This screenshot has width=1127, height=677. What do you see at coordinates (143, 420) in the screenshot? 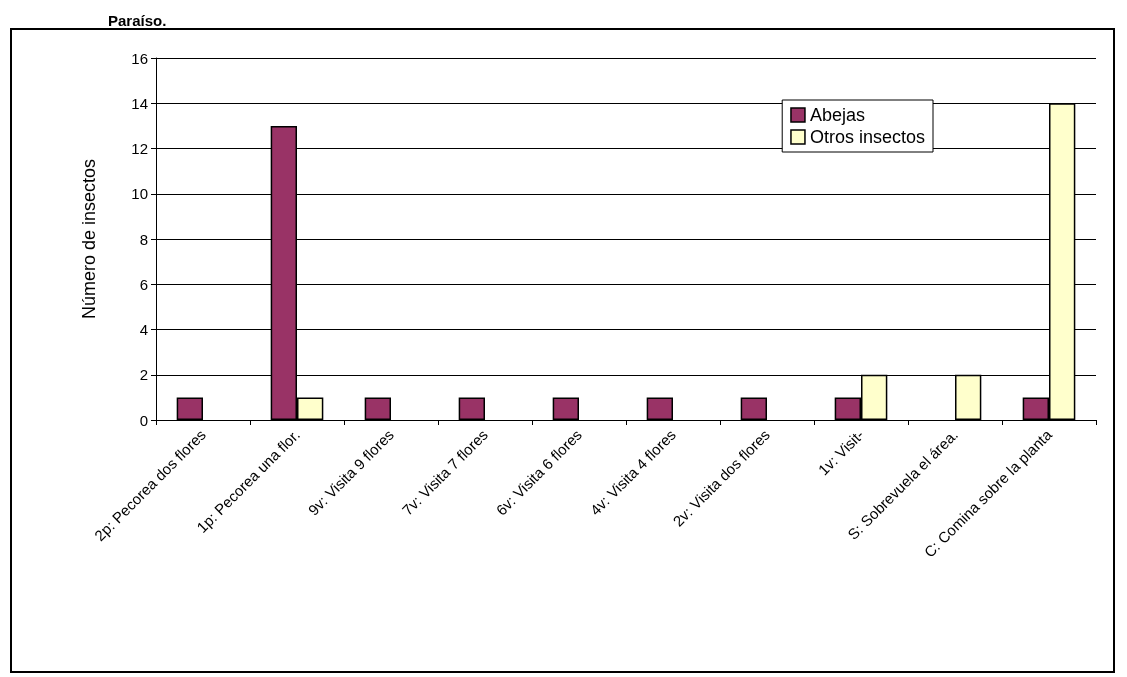
I see `y-tick-label: 0` at bounding box center [143, 420].